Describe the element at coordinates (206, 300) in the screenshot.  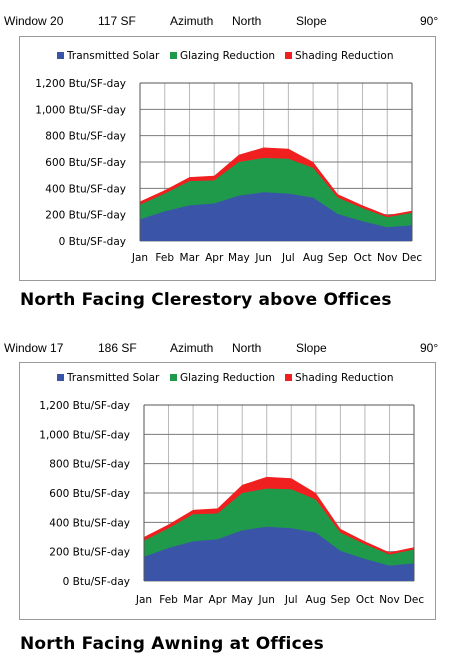
I see `chart-caption-1: North Facing Clerestory above Offices` at that location.